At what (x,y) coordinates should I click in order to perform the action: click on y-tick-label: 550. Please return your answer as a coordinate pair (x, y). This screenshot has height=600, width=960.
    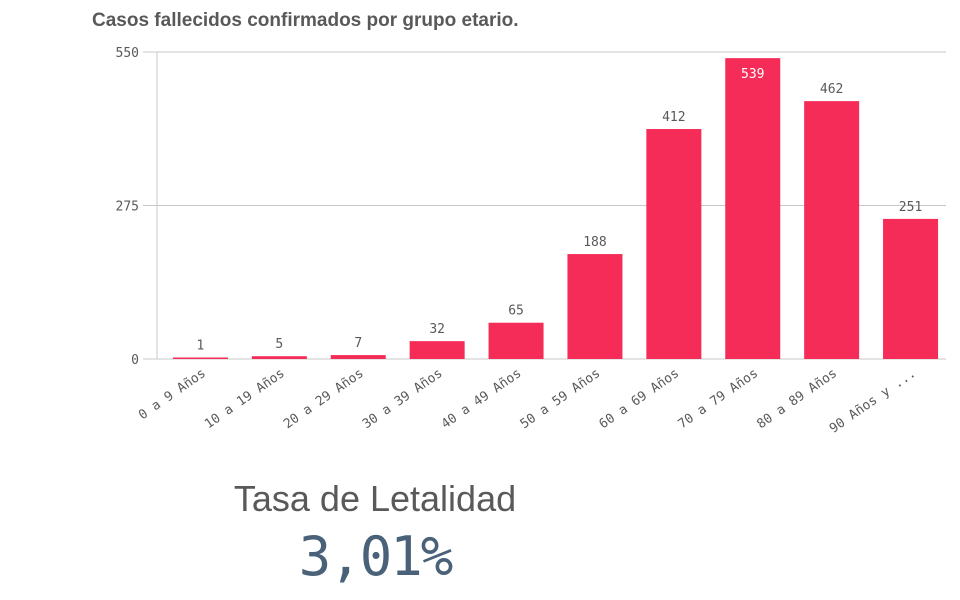
    Looking at the image, I should click on (127, 53).